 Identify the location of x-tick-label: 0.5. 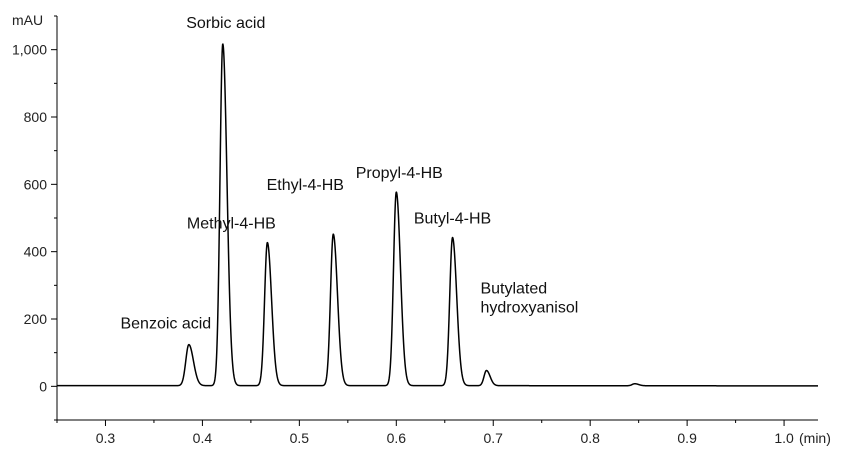
(300, 438).